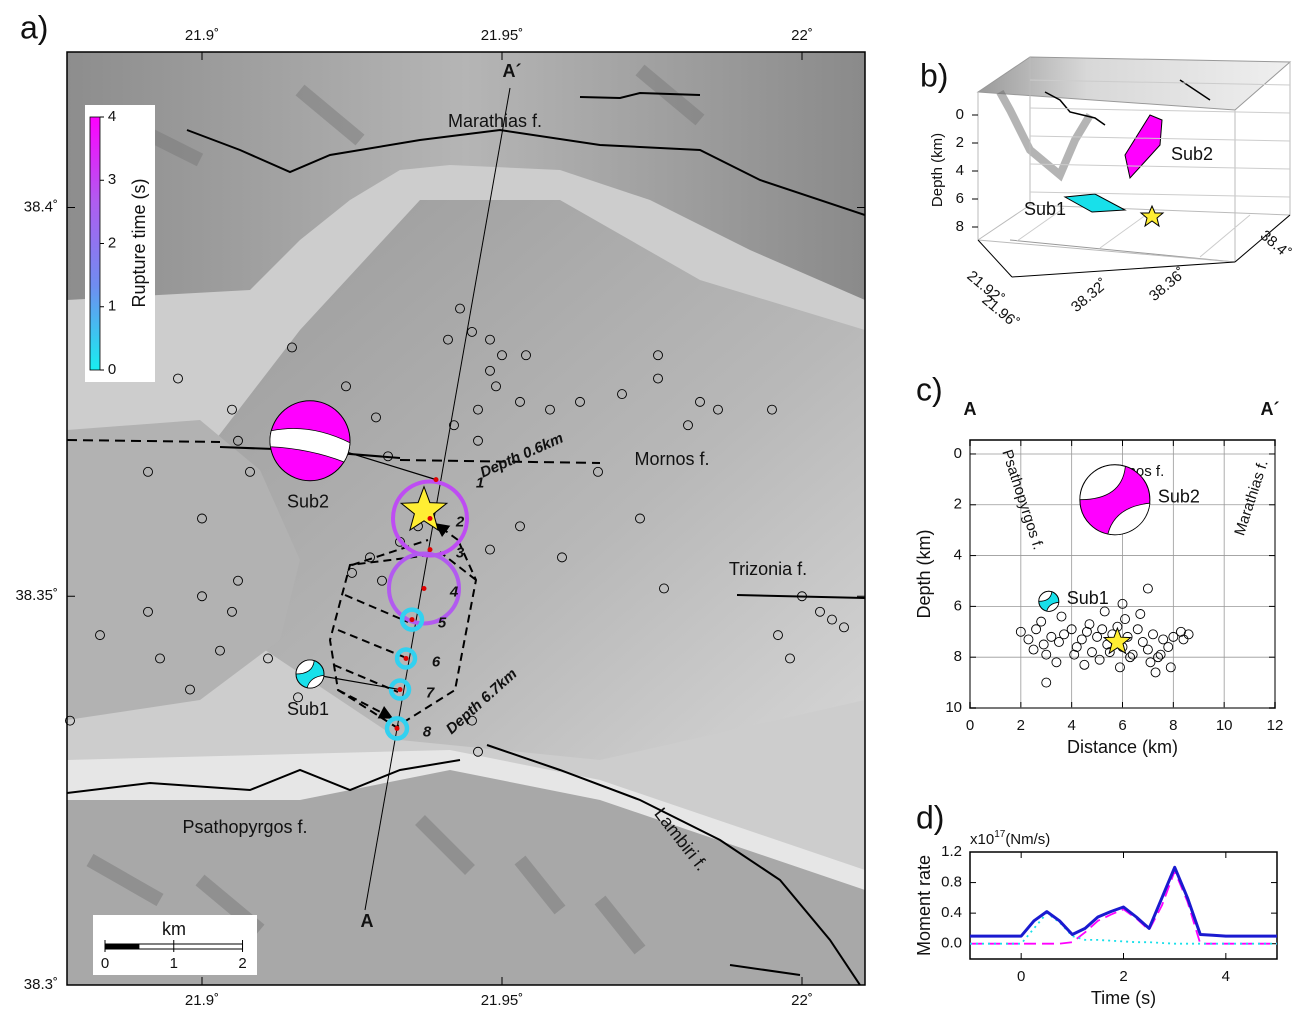 The image size is (1293, 1015). Describe the element at coordinates (953, 707) in the screenshot. I see `y-tick-label: 10` at that location.